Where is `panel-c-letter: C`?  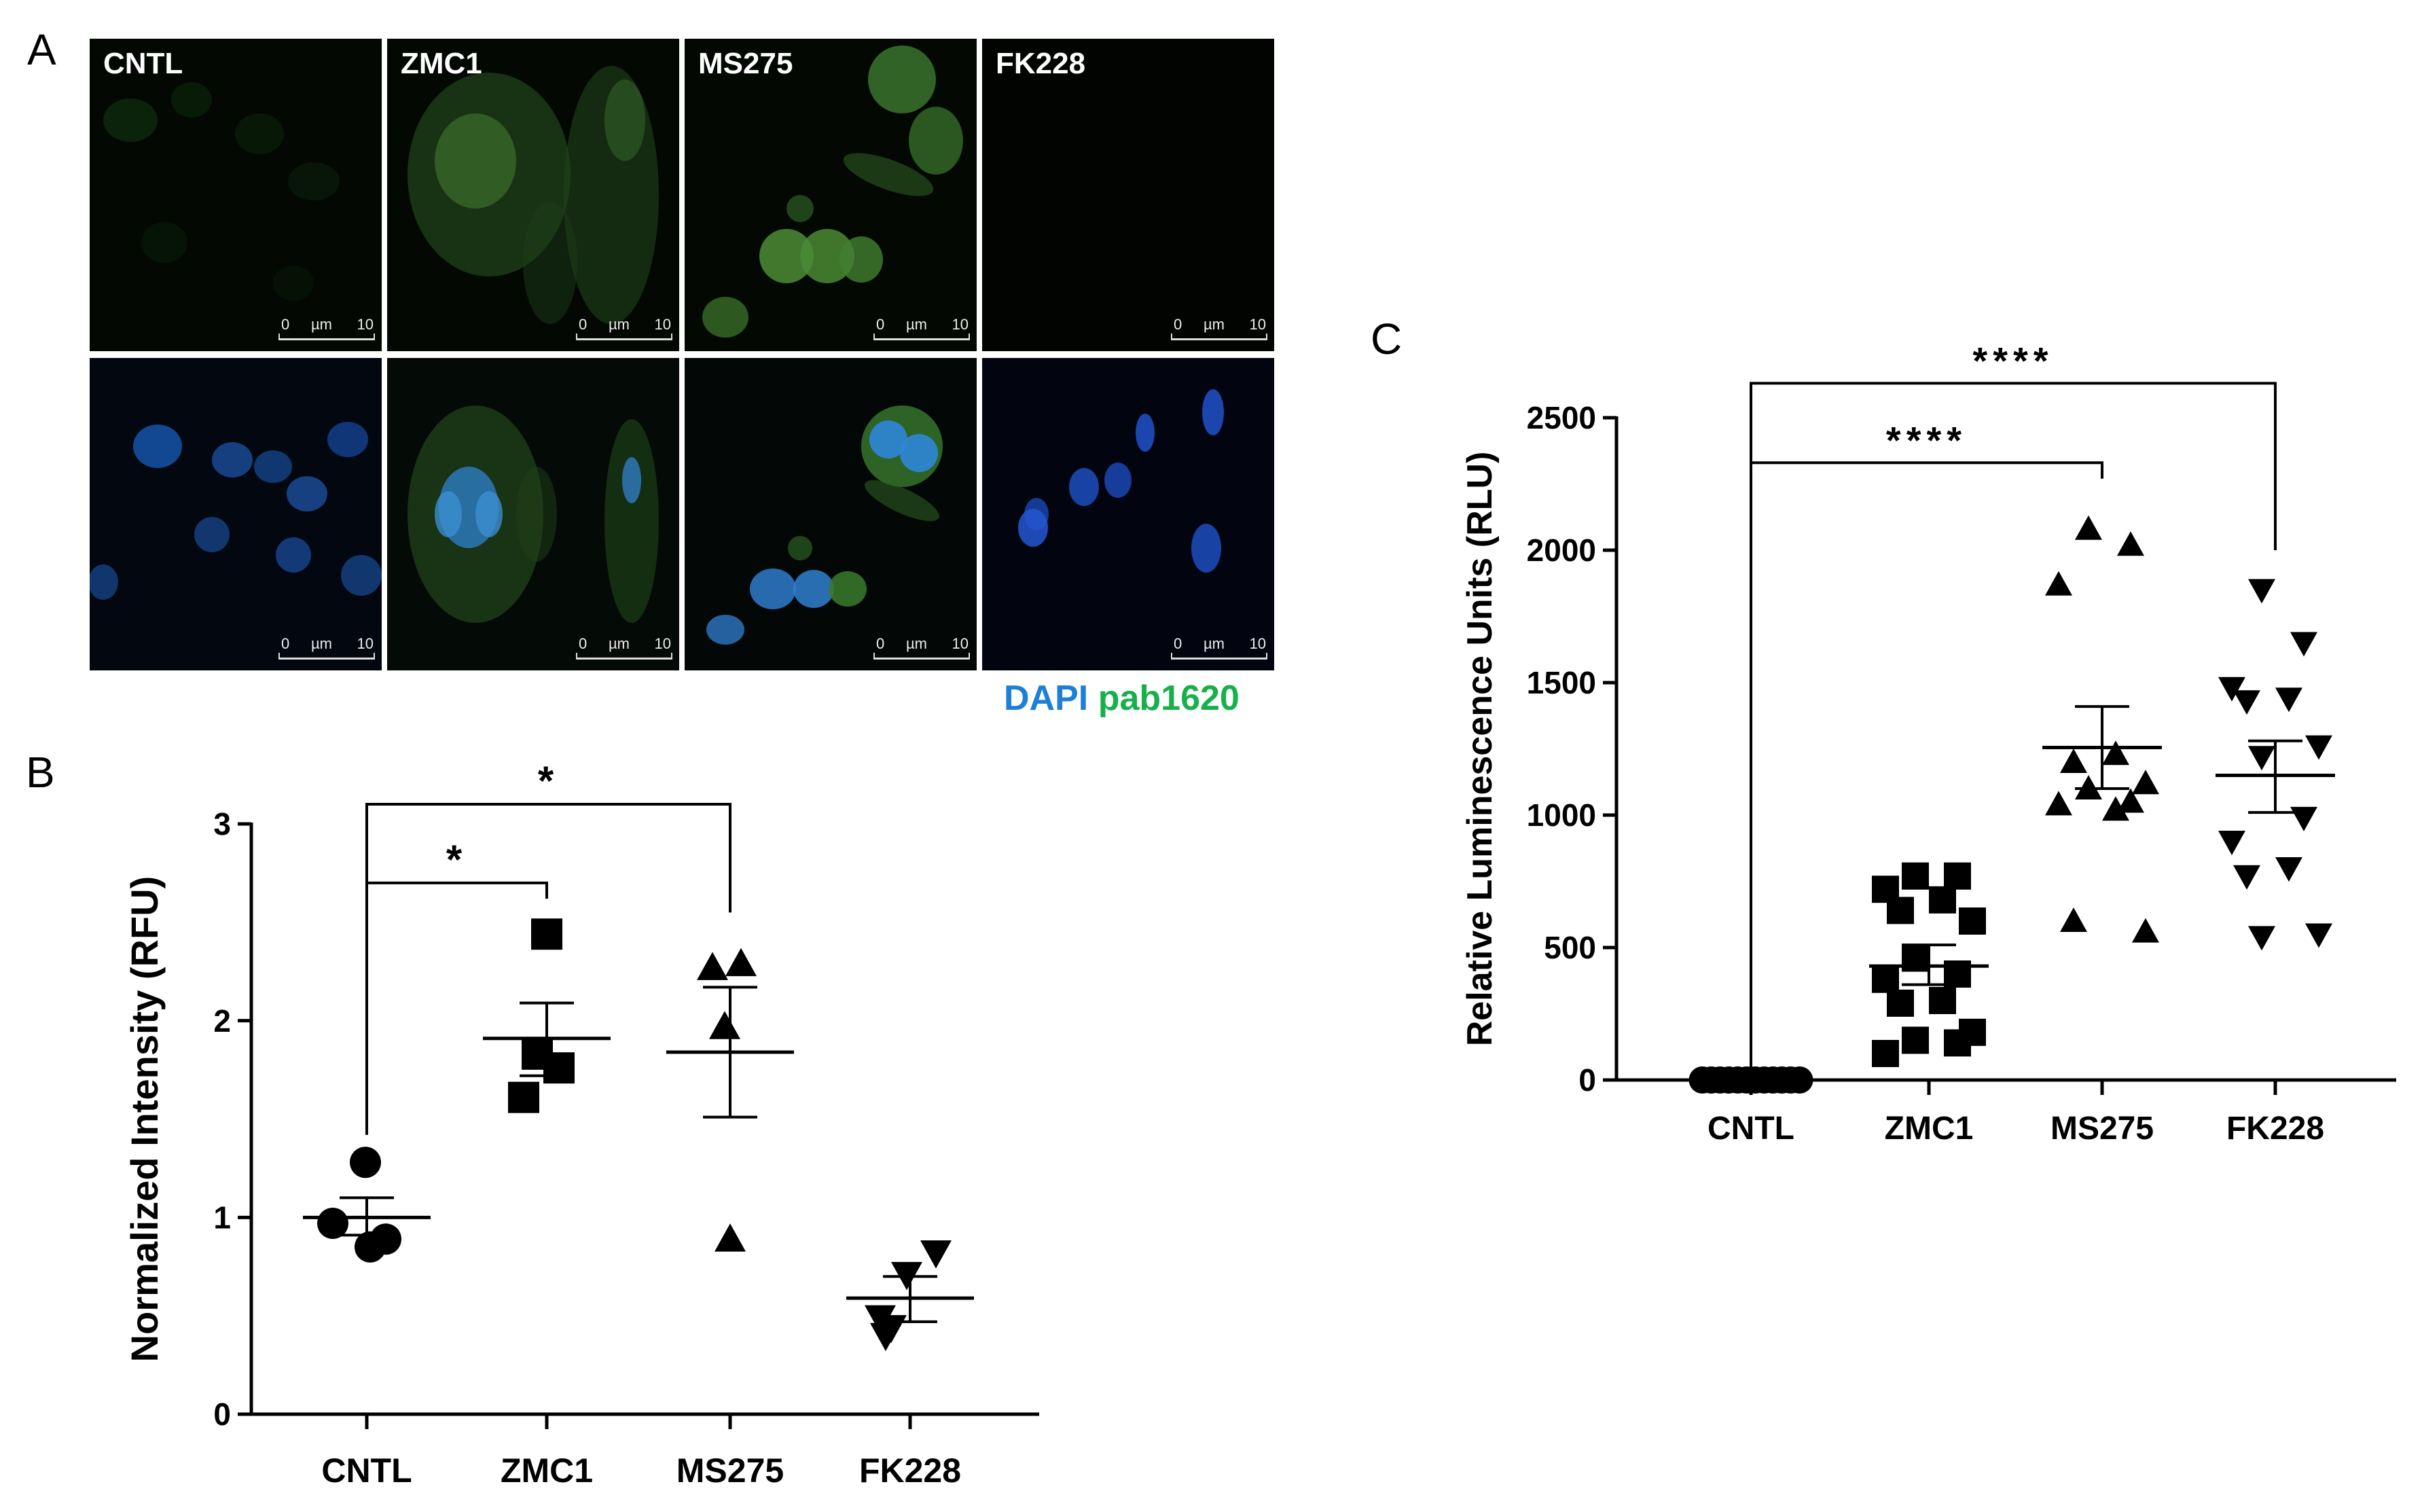
panel-c-letter: C is located at coordinates (1387, 338).